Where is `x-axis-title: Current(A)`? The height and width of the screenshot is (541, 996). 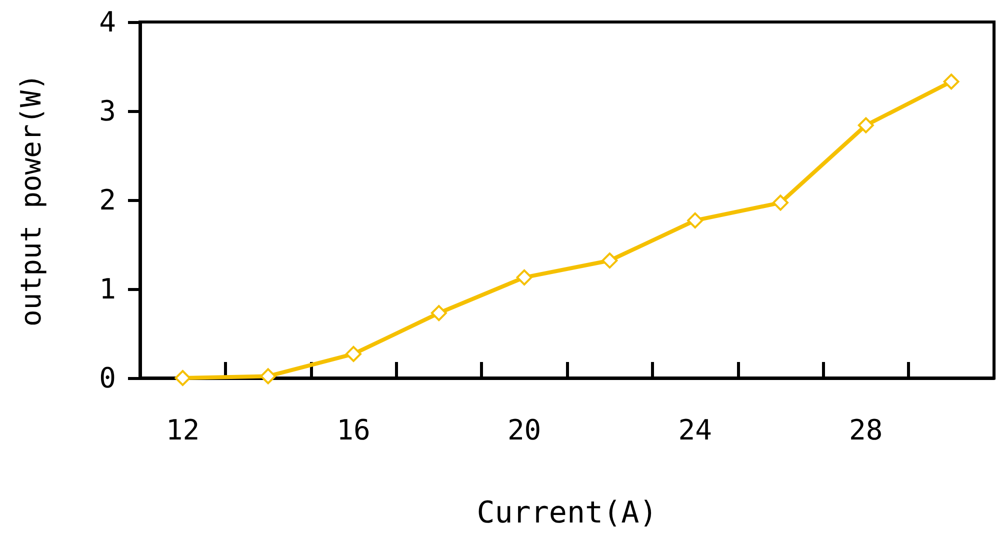
x-axis-title: Current(A) is located at coordinates (567, 513).